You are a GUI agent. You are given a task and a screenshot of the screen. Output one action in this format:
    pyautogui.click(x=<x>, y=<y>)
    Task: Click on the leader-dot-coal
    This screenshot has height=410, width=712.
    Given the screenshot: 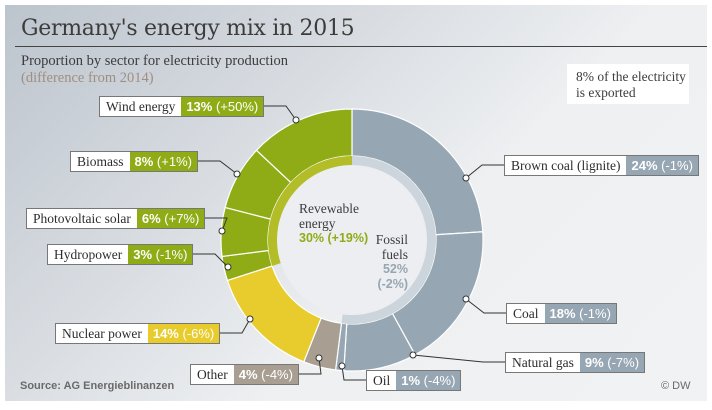 What is the action you would take?
    pyautogui.click(x=466, y=299)
    